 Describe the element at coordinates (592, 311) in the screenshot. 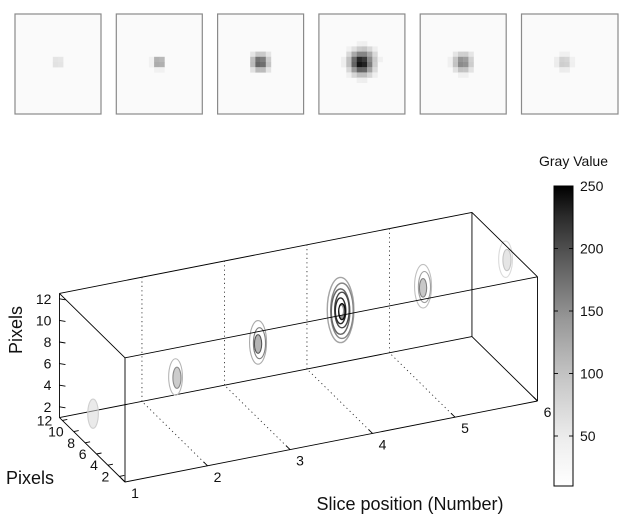

I see `colorbar-tick-label: 150` at that location.